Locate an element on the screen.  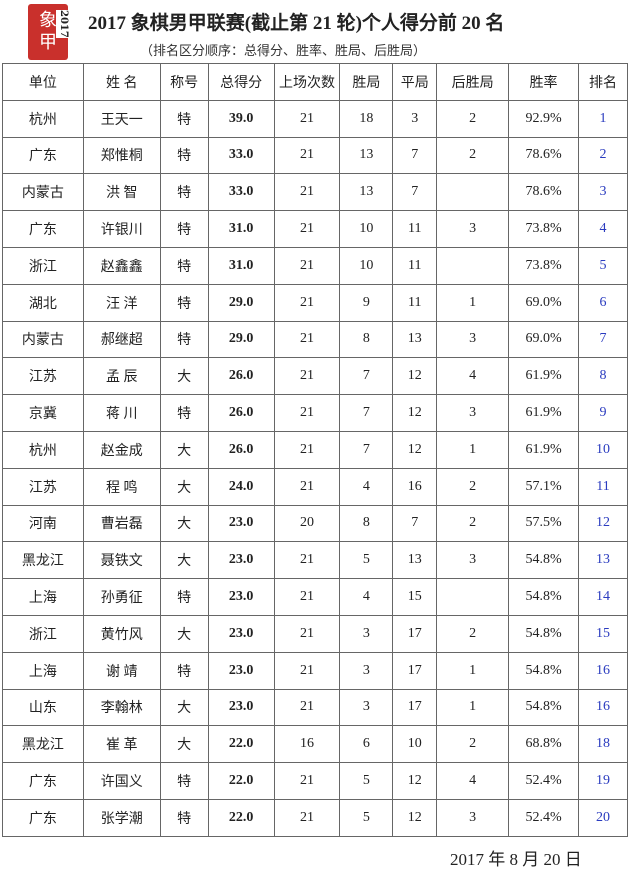
table-cell: 曹岩磊 is located at coordinates (121, 523).